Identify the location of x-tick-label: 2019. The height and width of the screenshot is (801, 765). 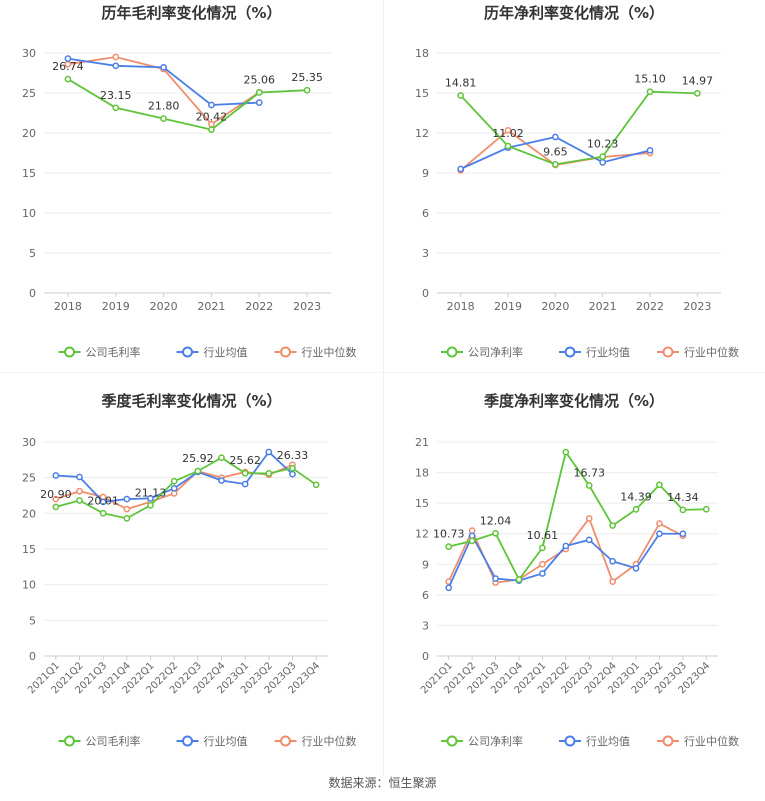
(508, 306).